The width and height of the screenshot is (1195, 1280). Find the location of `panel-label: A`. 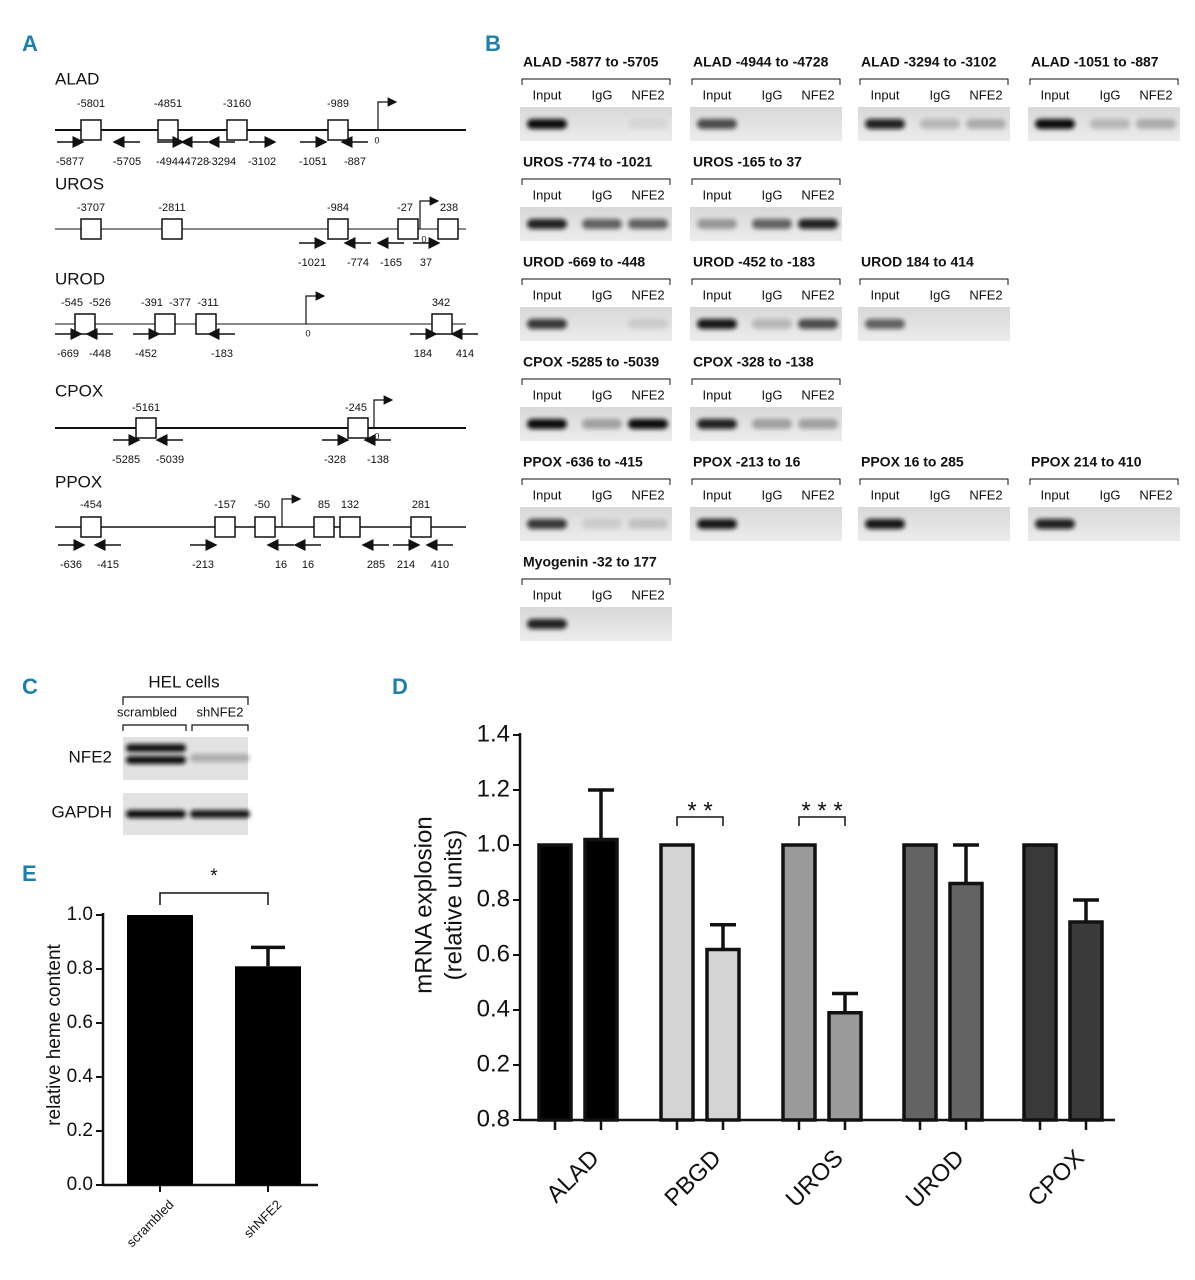

panel-label: A is located at coordinates (30, 43).